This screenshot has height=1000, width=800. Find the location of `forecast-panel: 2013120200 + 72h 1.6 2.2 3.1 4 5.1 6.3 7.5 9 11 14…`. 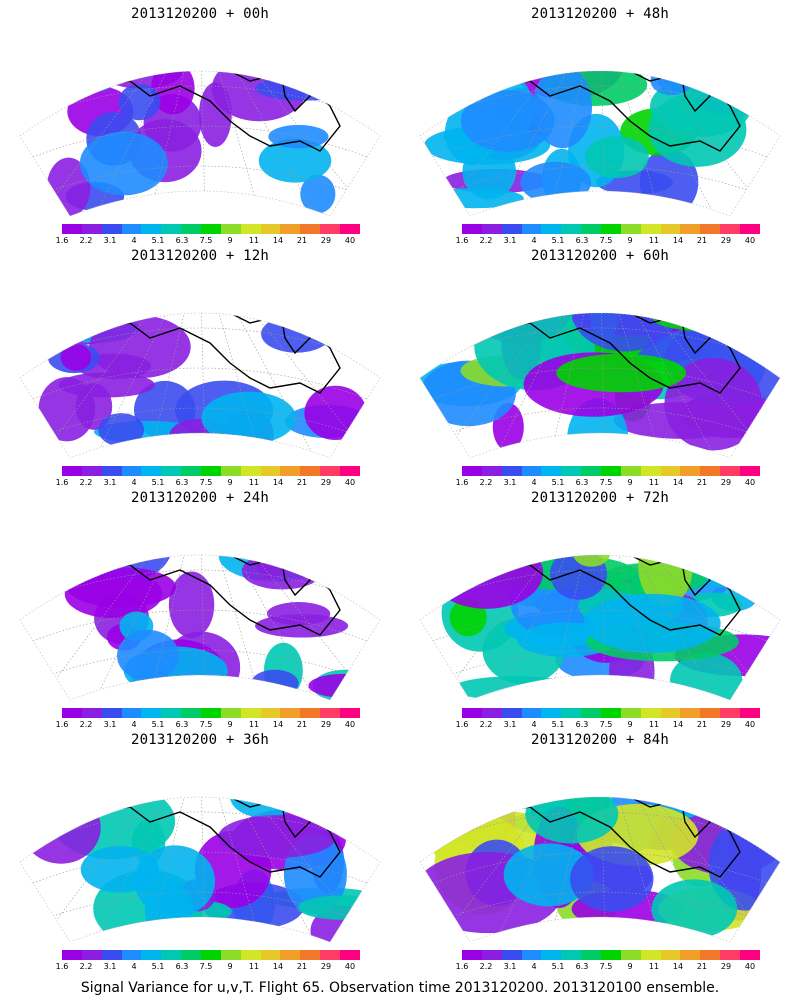

forecast-panel: 2013120200 + 72h 1.6 2.2 3.1 4 5.1 6.3 7.5 9 11 14… is located at coordinates (600, 606).